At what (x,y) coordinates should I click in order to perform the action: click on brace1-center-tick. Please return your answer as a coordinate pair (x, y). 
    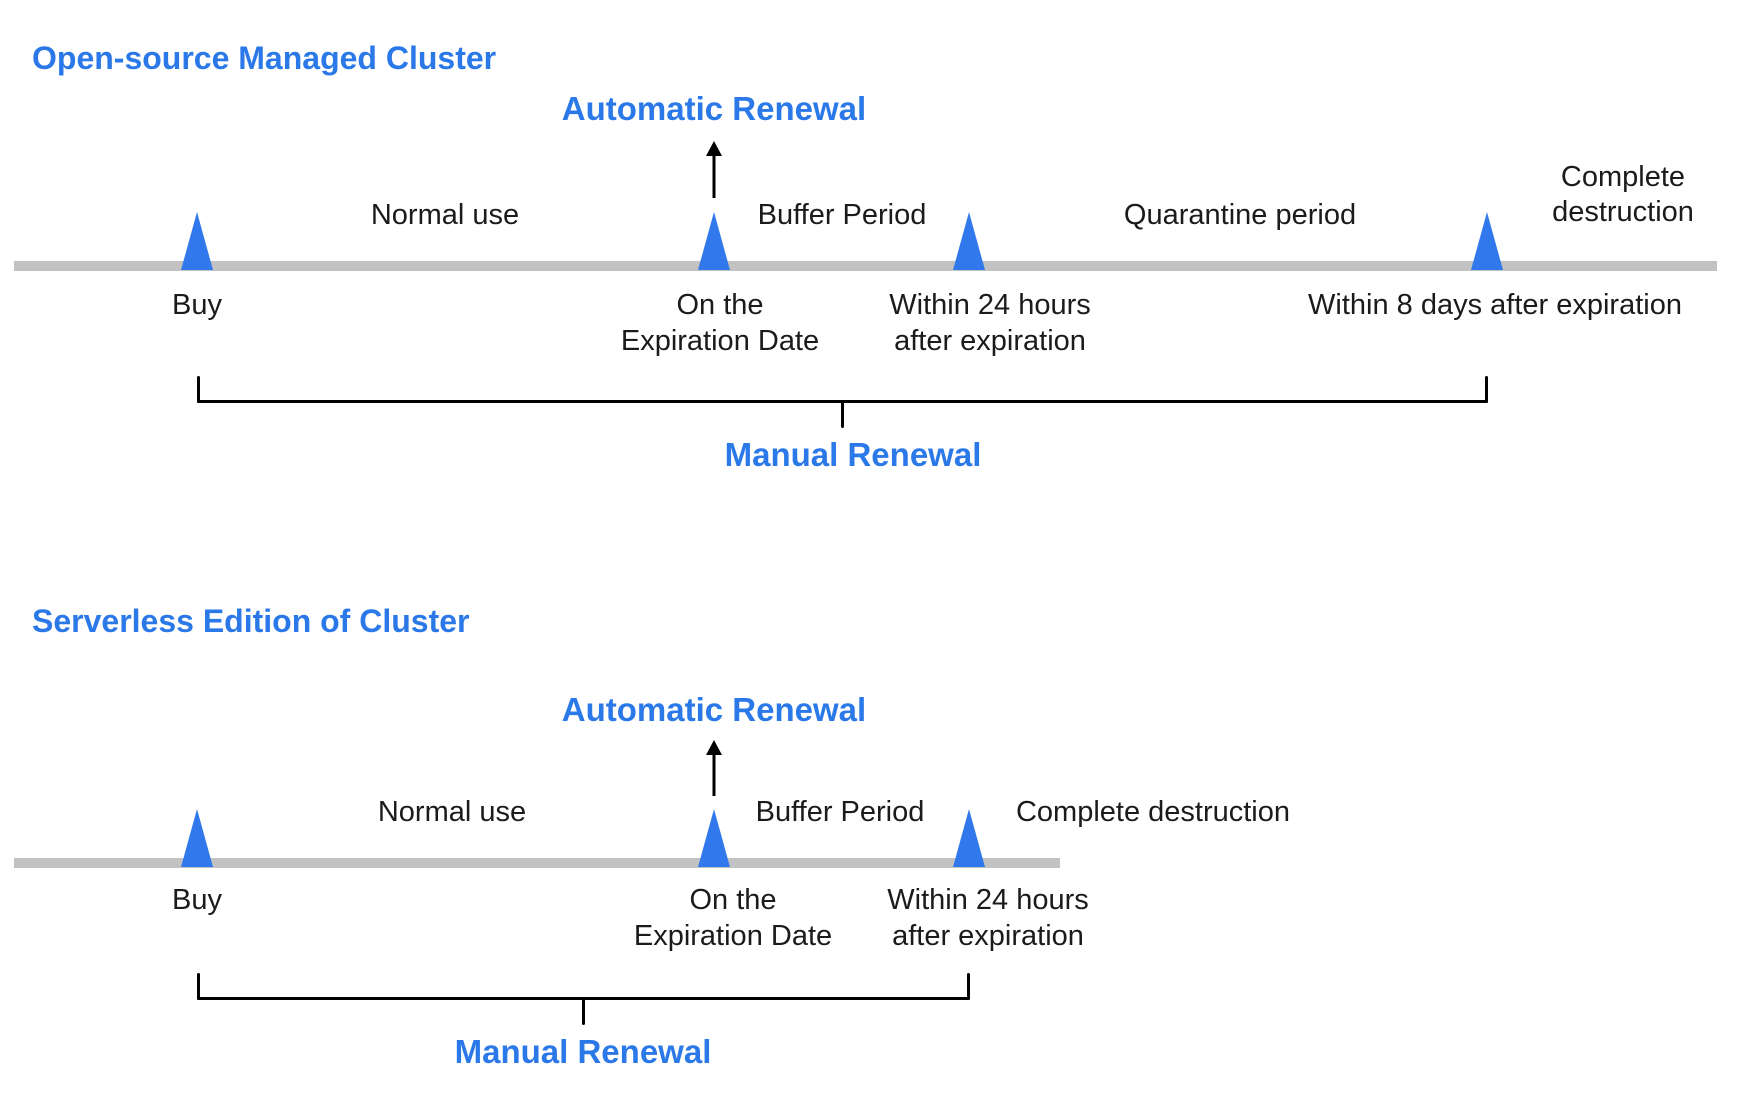
    Looking at the image, I should click on (842, 414).